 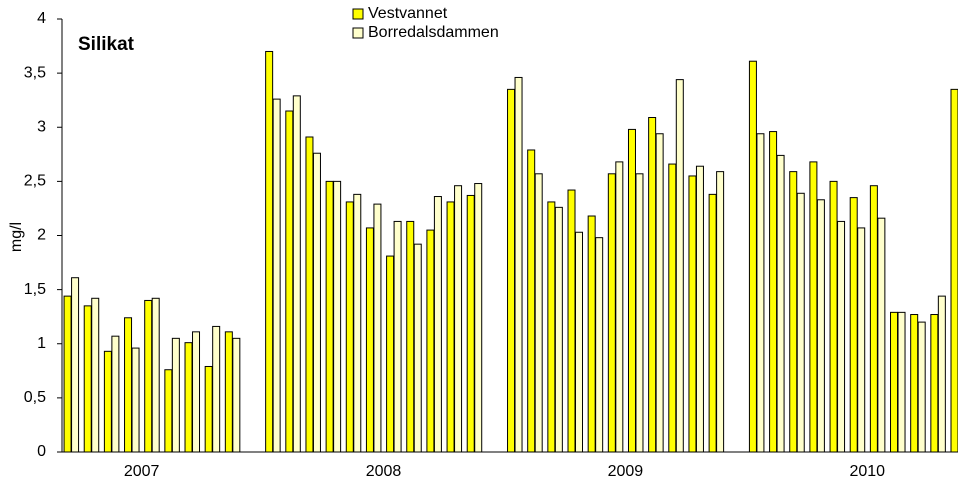 I want to click on x-group-label: 2010, so click(x=867, y=471).